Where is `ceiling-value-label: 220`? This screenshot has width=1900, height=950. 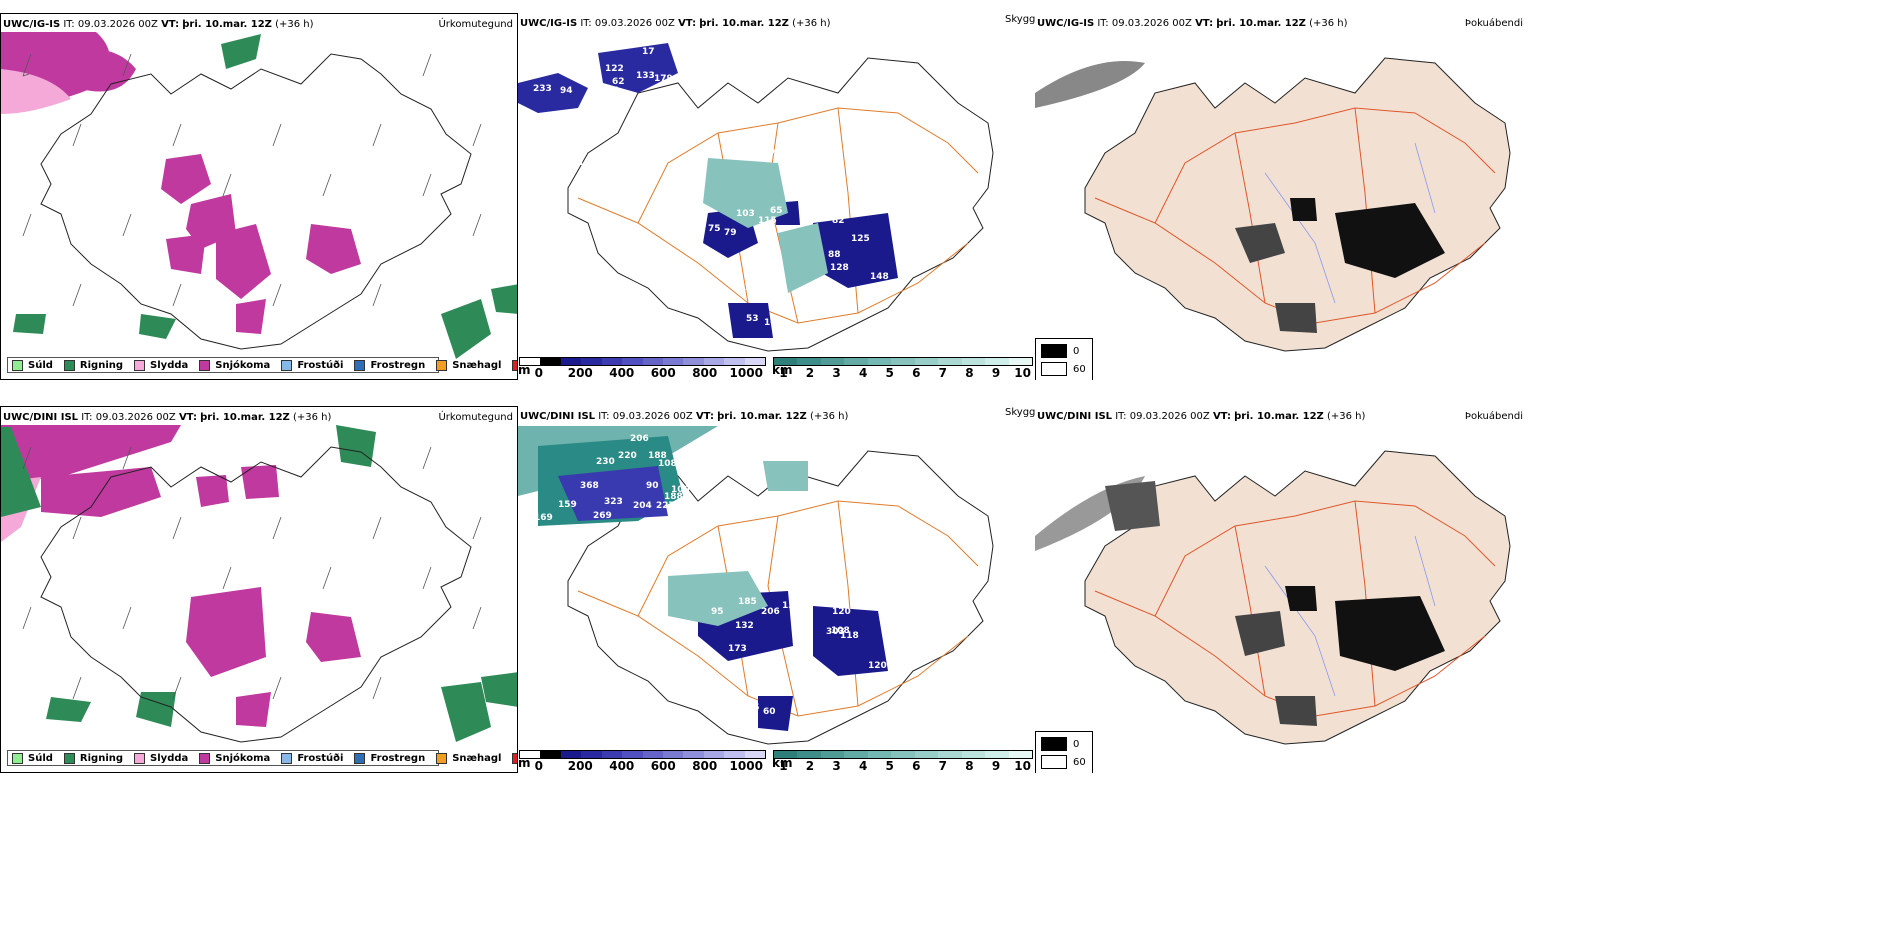
ceiling-value-label: 220 is located at coordinates (627, 456).